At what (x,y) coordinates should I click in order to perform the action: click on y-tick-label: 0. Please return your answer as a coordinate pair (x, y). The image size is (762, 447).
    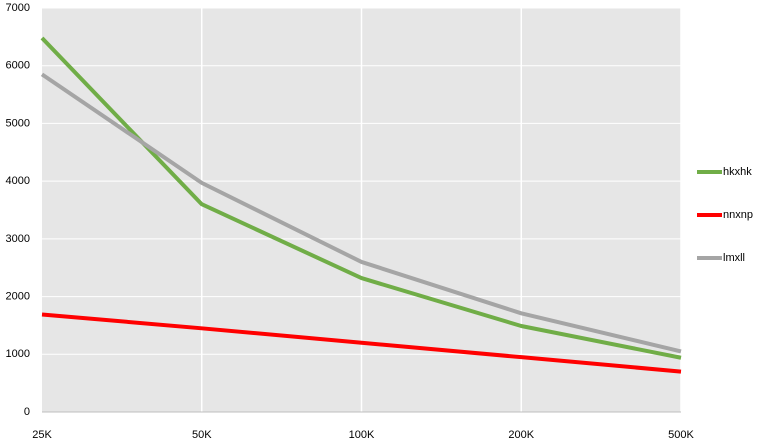
    Looking at the image, I should click on (27, 412).